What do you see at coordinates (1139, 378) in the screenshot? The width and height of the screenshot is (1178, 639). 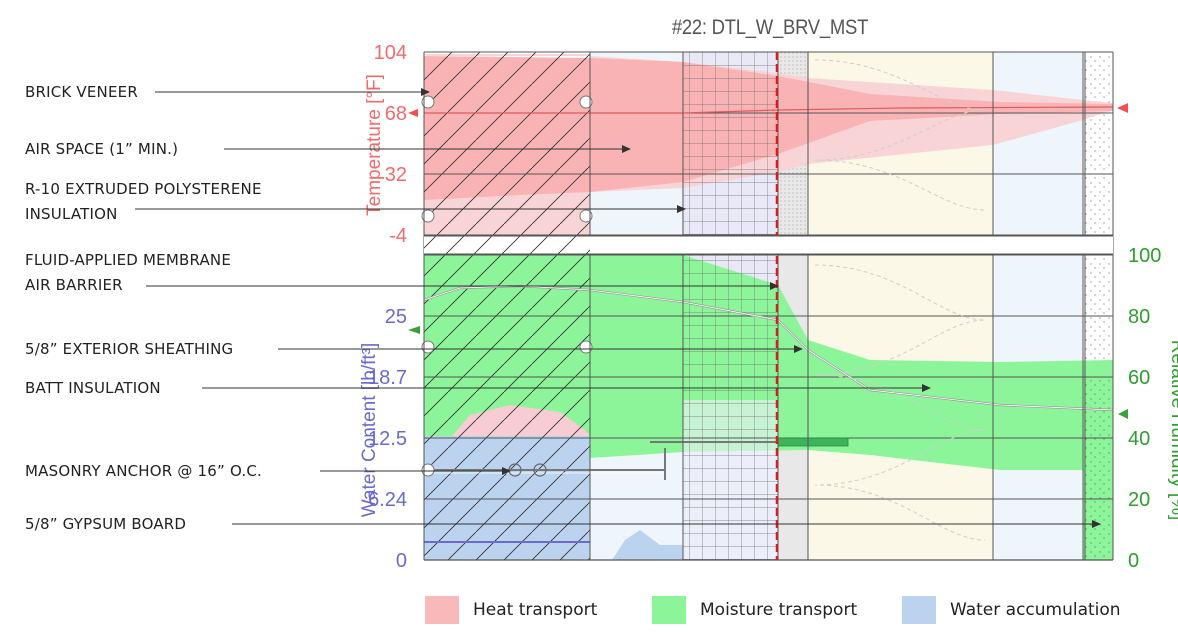 I see `rh-tick: 60` at bounding box center [1139, 378].